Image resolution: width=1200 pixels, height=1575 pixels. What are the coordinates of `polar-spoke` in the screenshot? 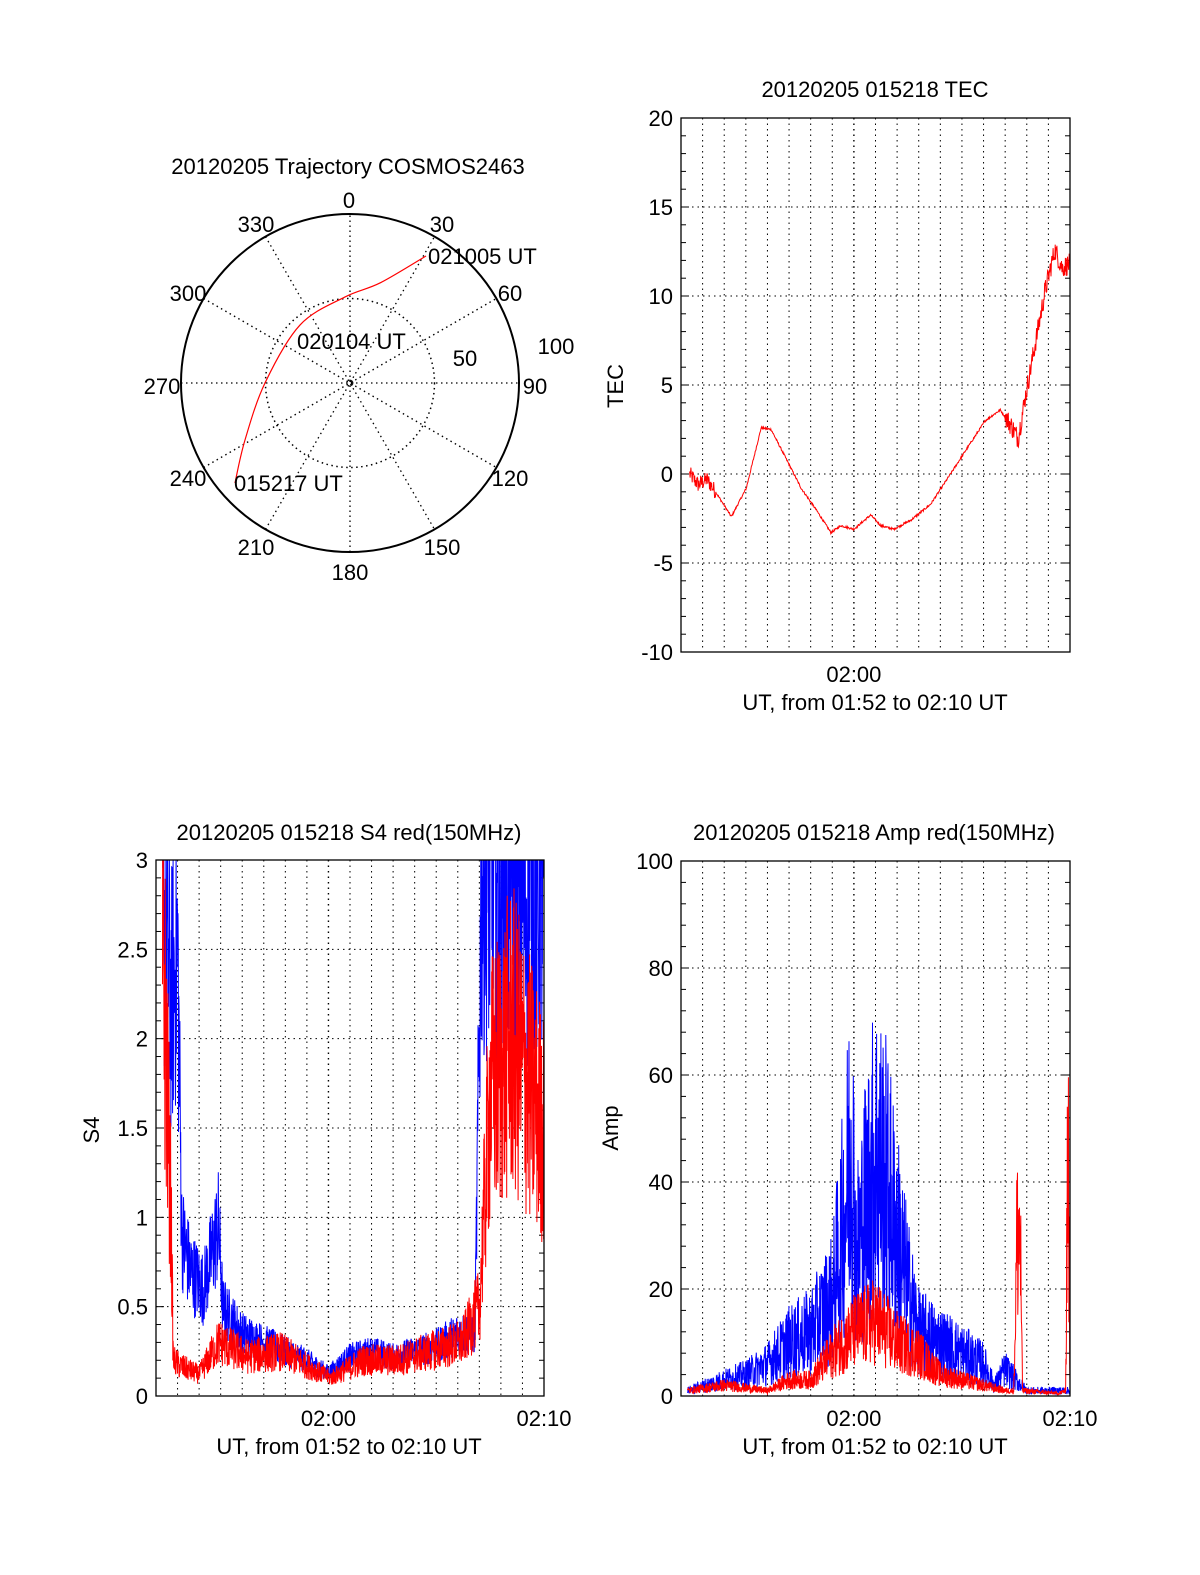 It's located at (350, 383).